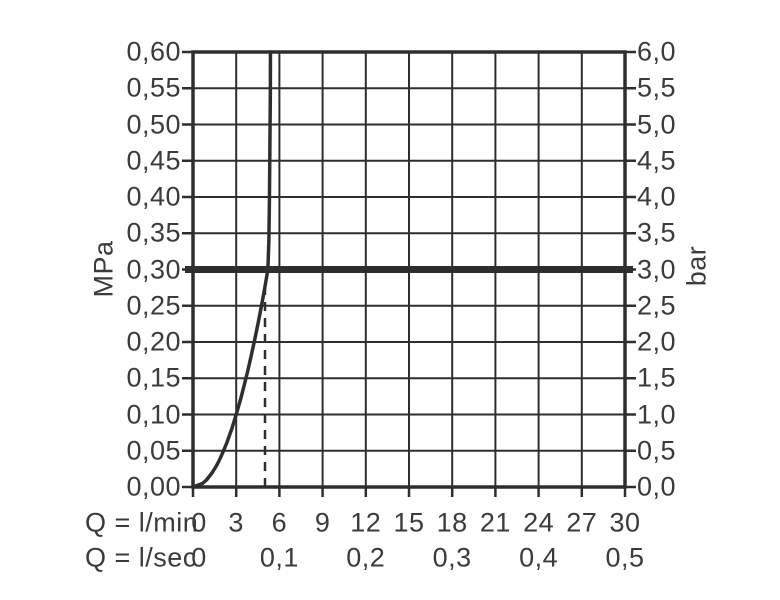  Describe the element at coordinates (279, 557) in the screenshot. I see `x-secondary-tick-label: 0,1` at that location.